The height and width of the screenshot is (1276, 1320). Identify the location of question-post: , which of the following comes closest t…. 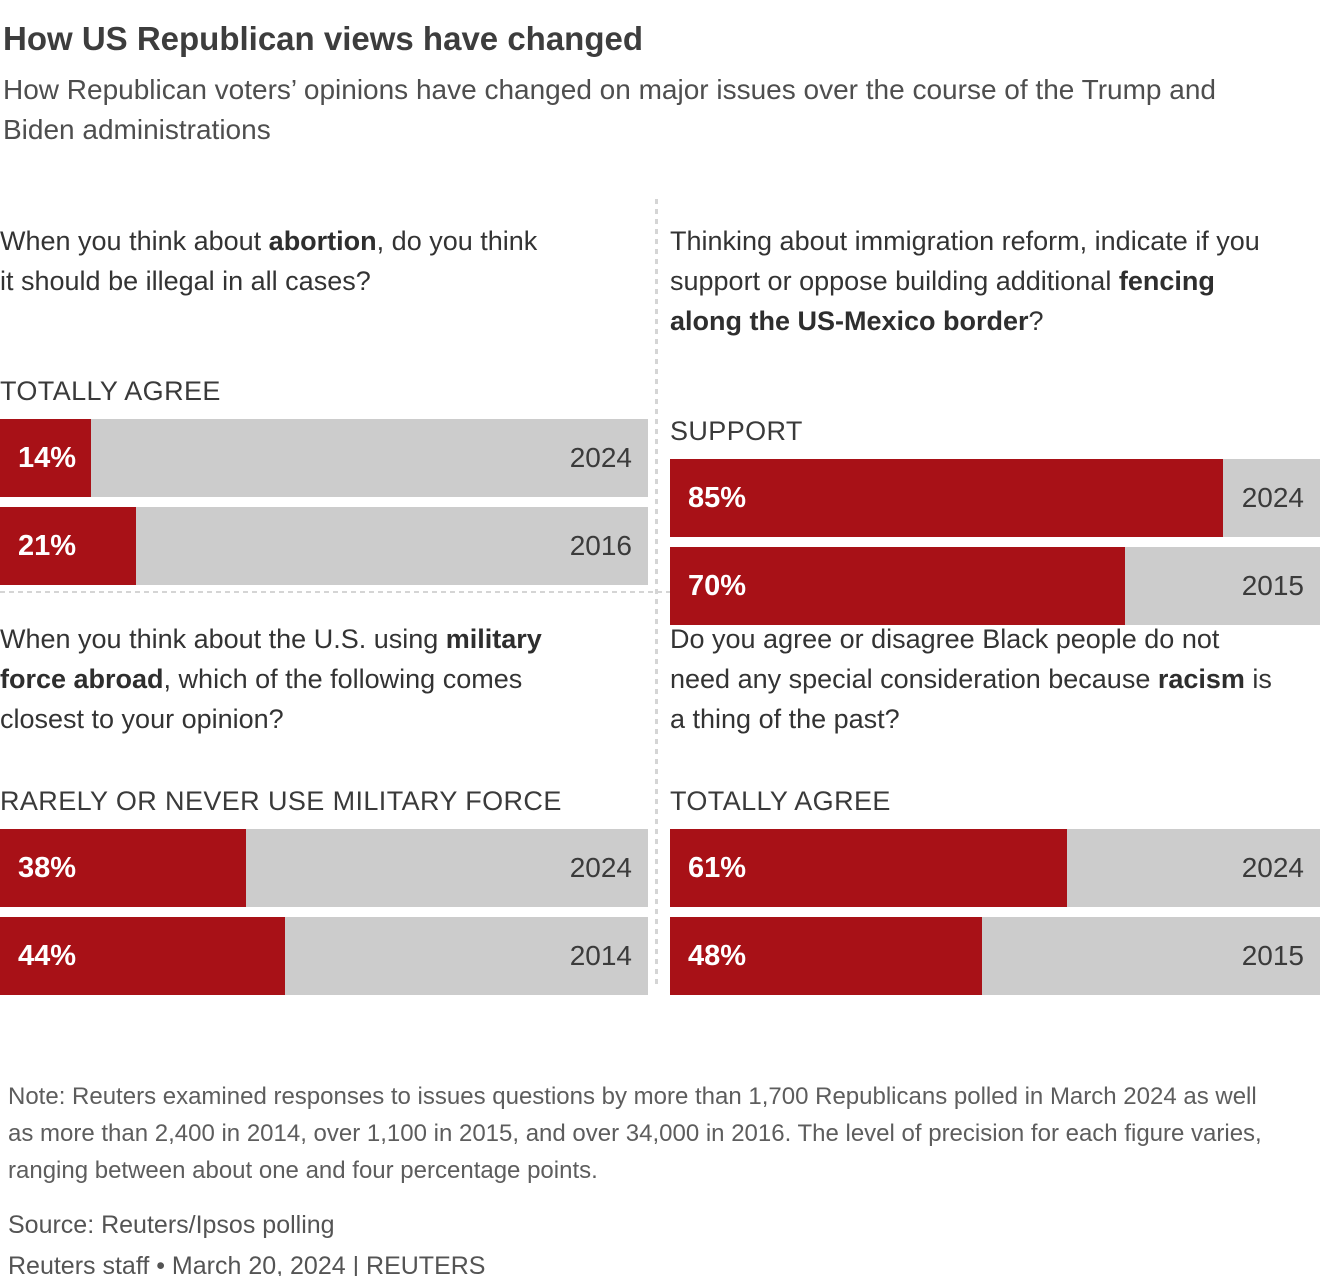
(261, 699).